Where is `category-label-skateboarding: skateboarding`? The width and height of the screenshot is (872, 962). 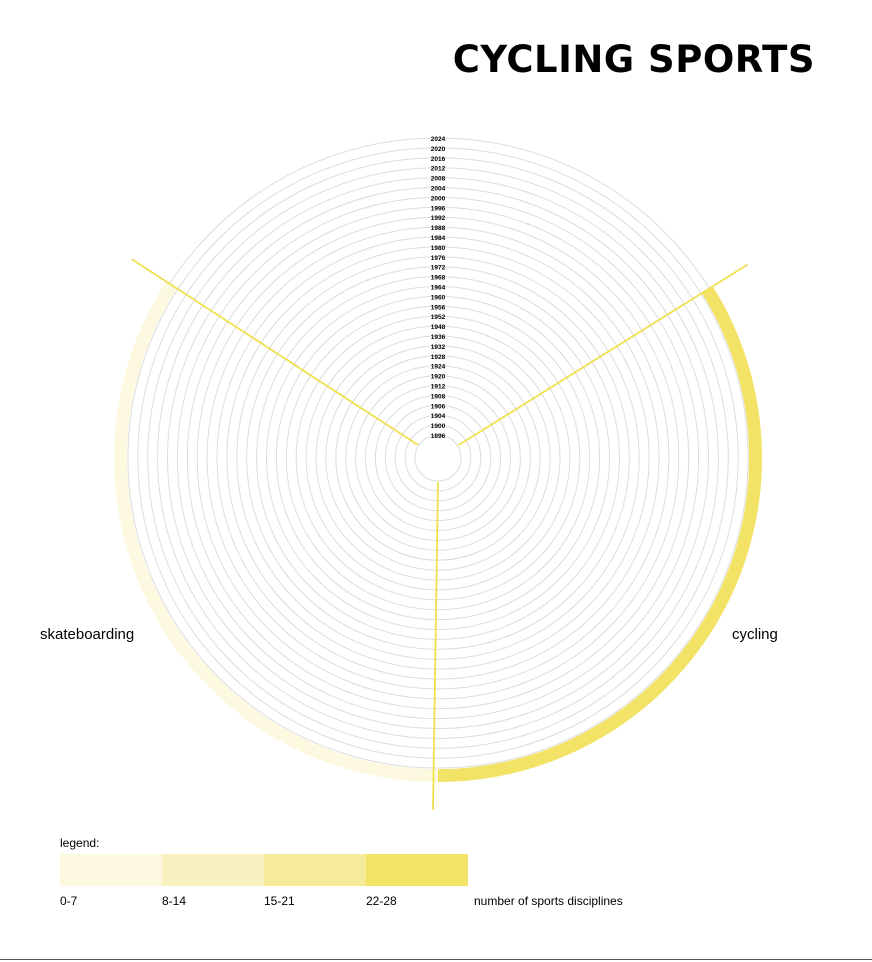
category-label-skateboarding: skateboarding is located at coordinates (87, 634).